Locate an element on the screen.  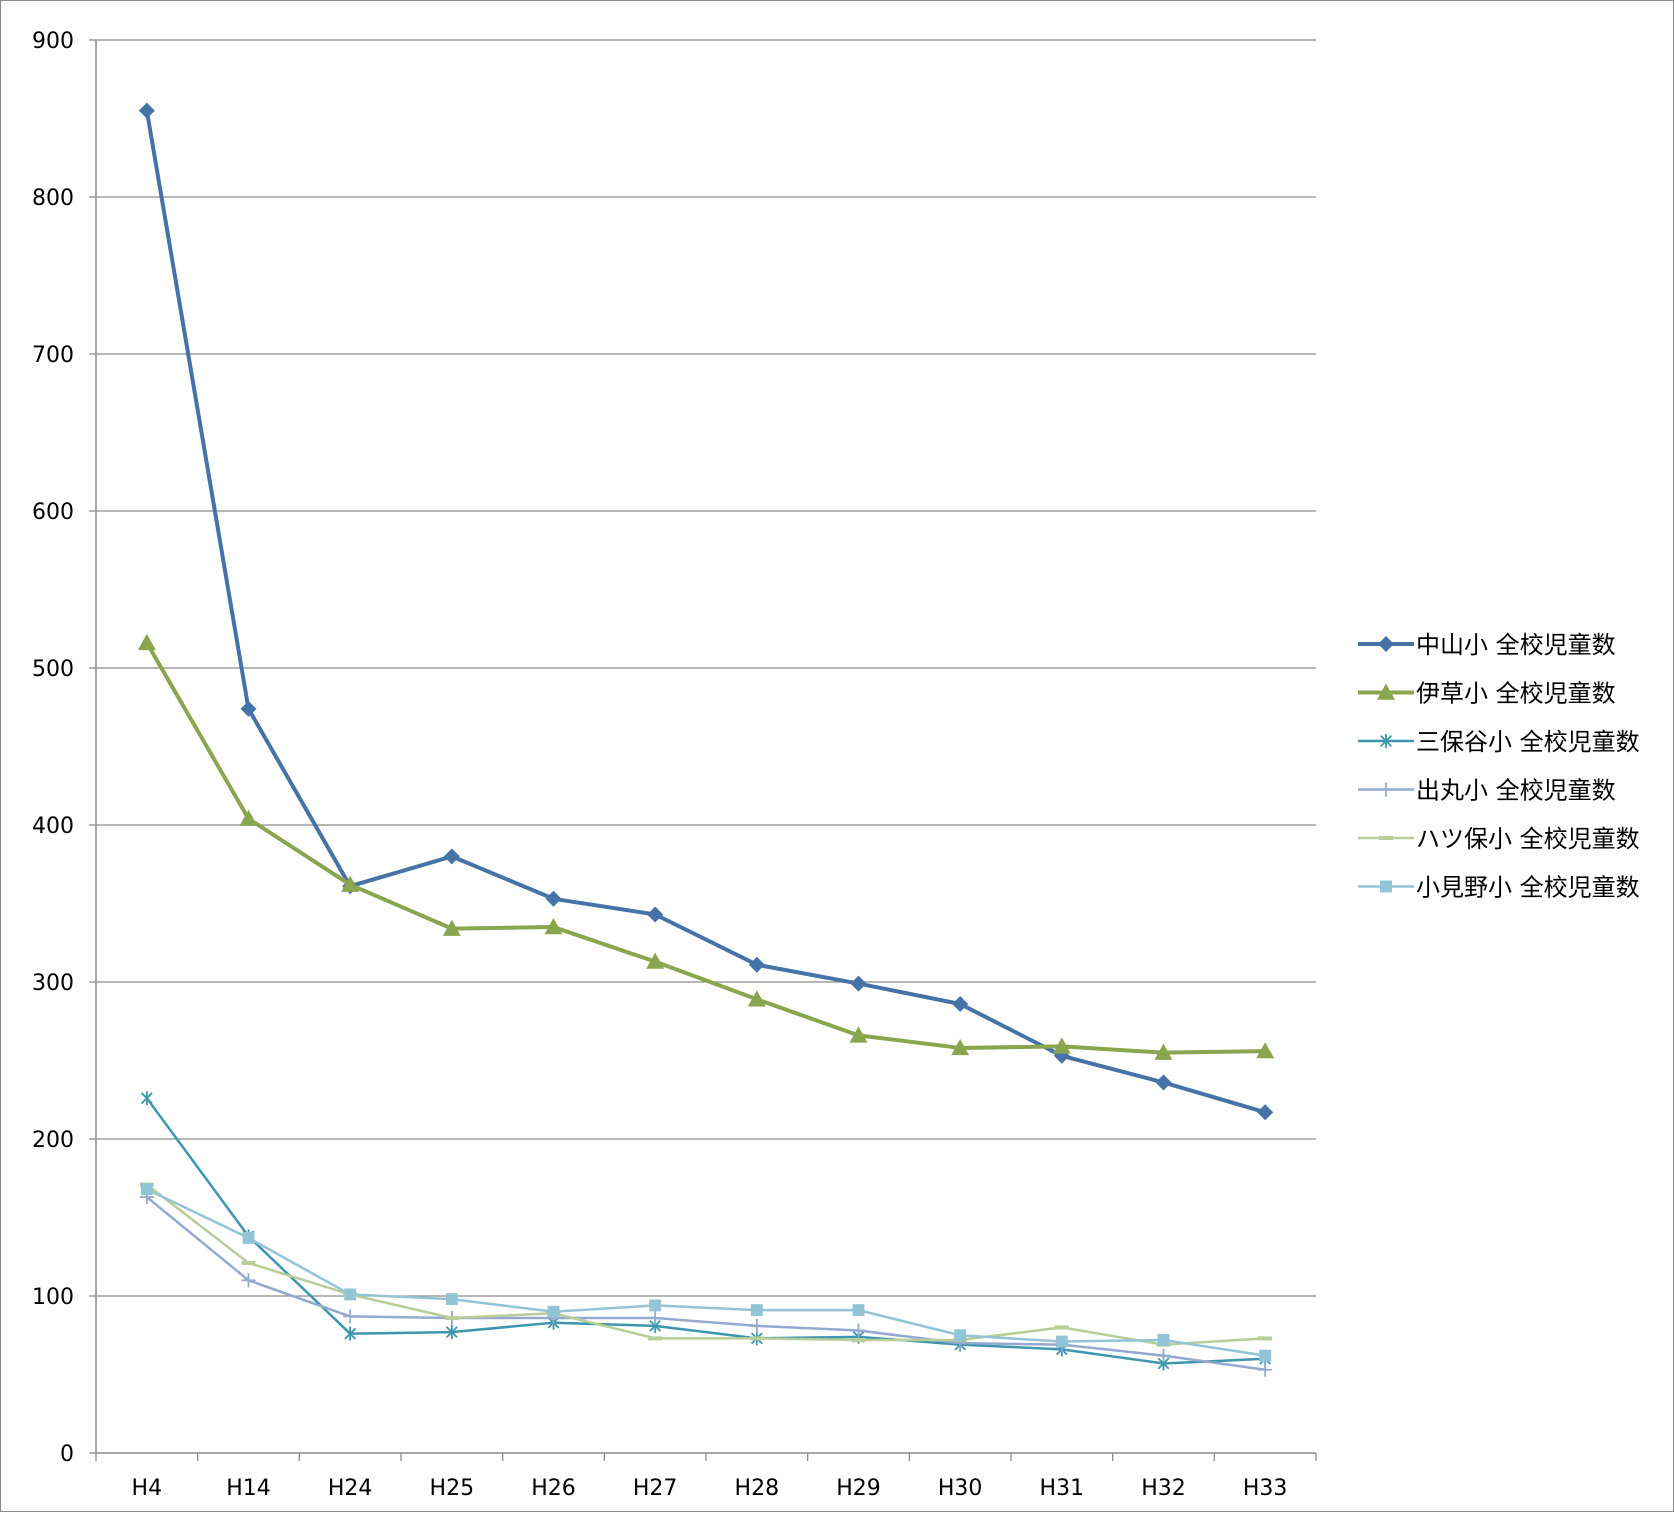
x-tick-label: H33 is located at coordinates (1265, 1488).